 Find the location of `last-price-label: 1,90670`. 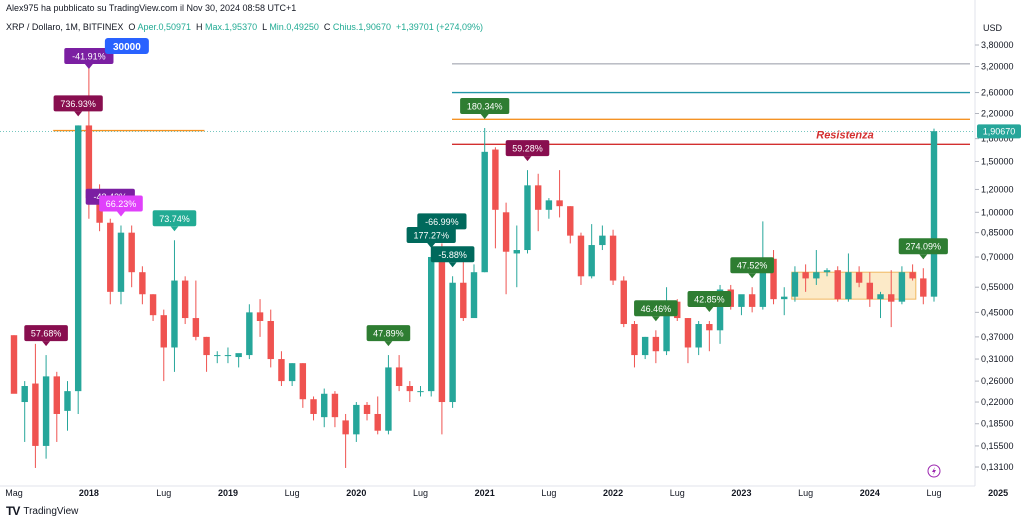

last-price-label: 1,90670 is located at coordinates (999, 131).